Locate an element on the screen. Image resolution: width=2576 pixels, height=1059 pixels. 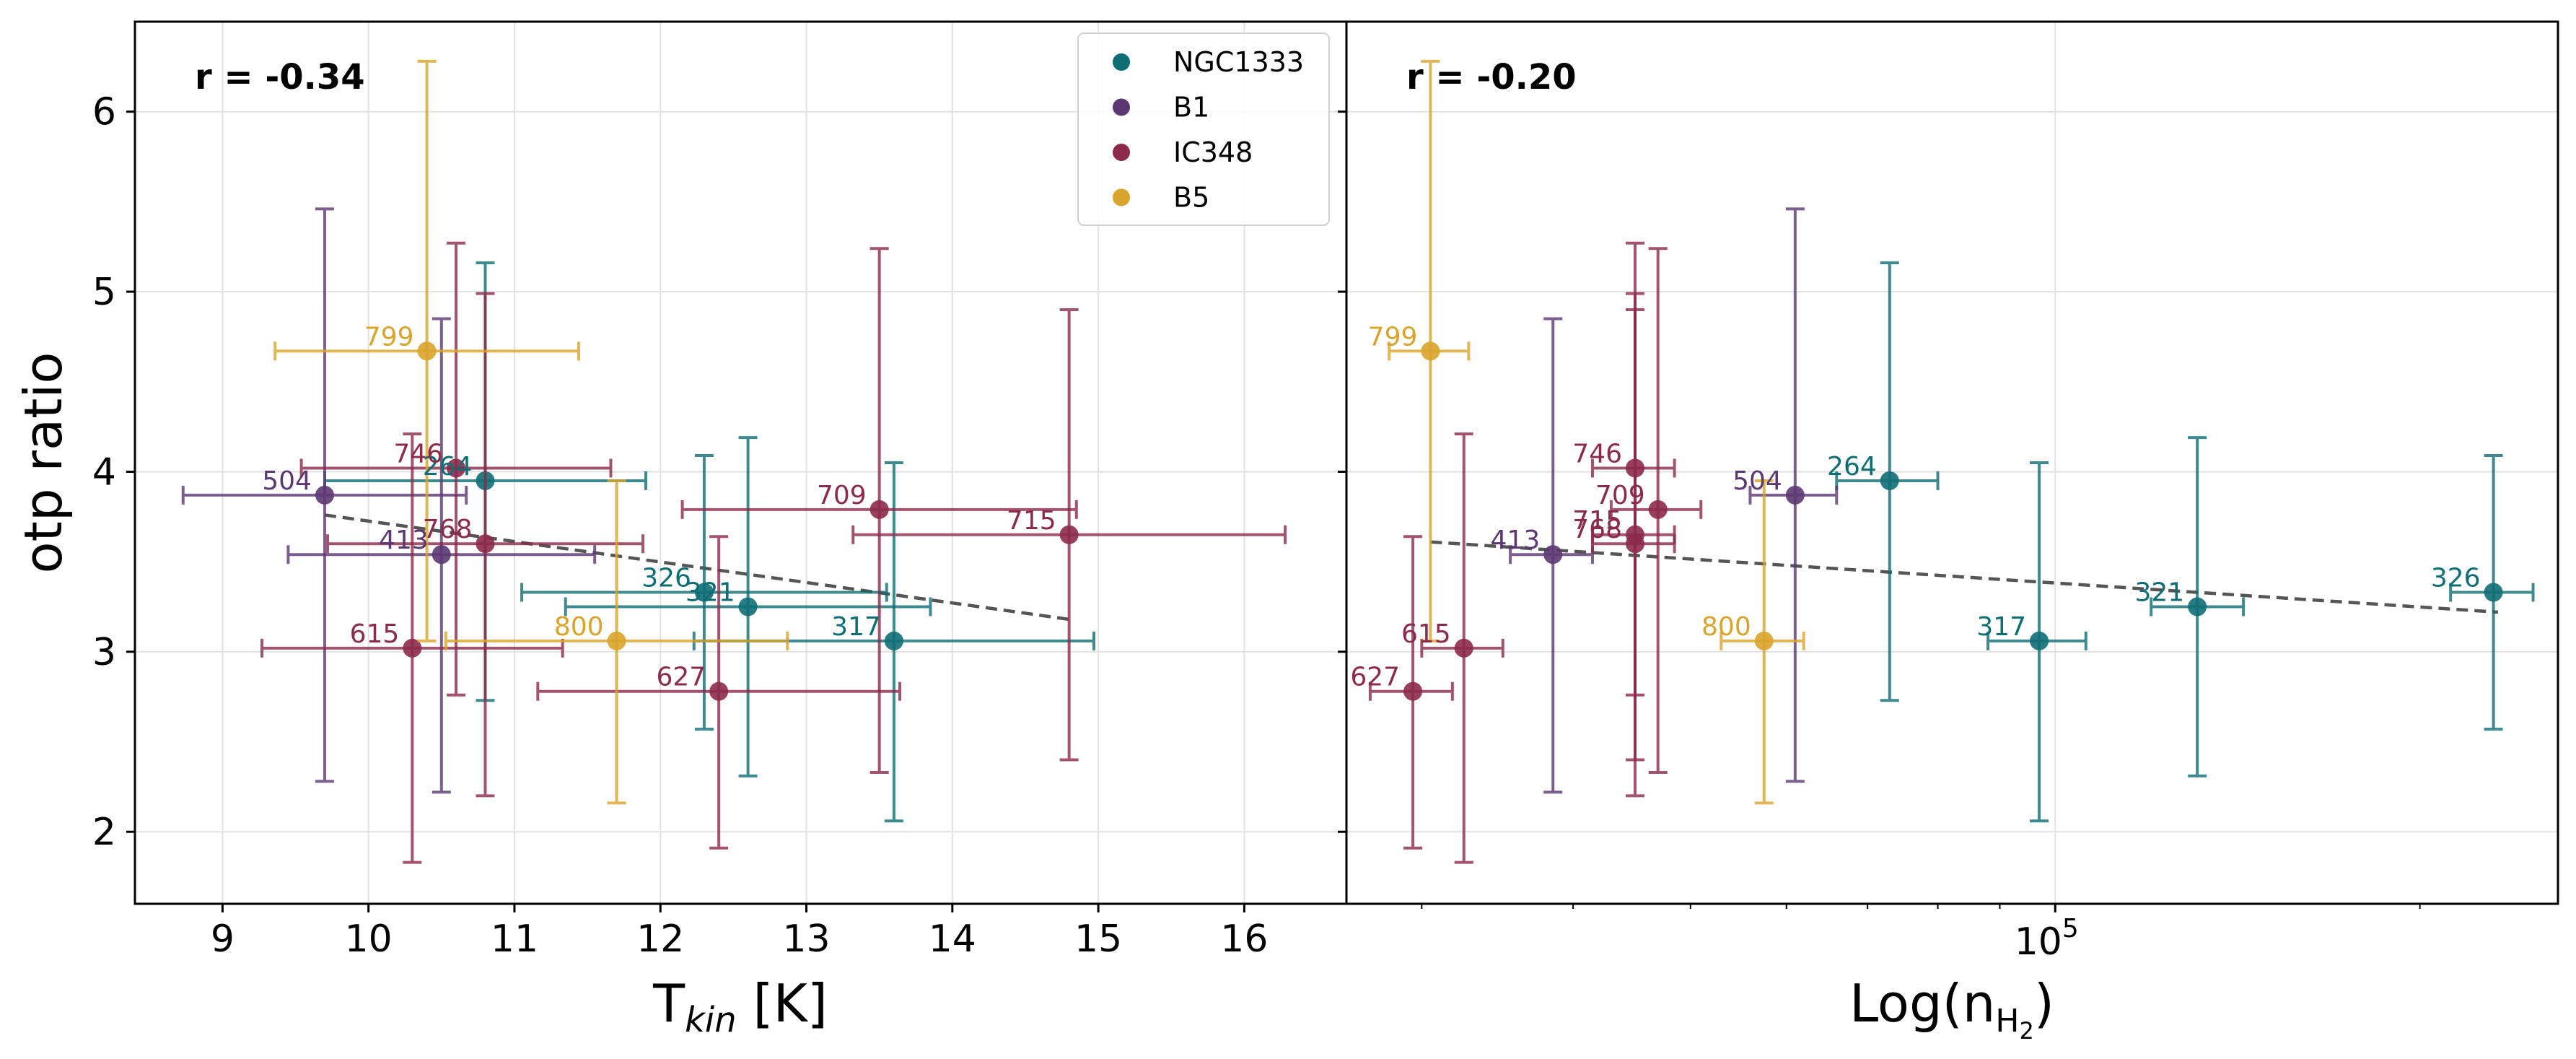
legend-label: B1 is located at coordinates (1191, 107).